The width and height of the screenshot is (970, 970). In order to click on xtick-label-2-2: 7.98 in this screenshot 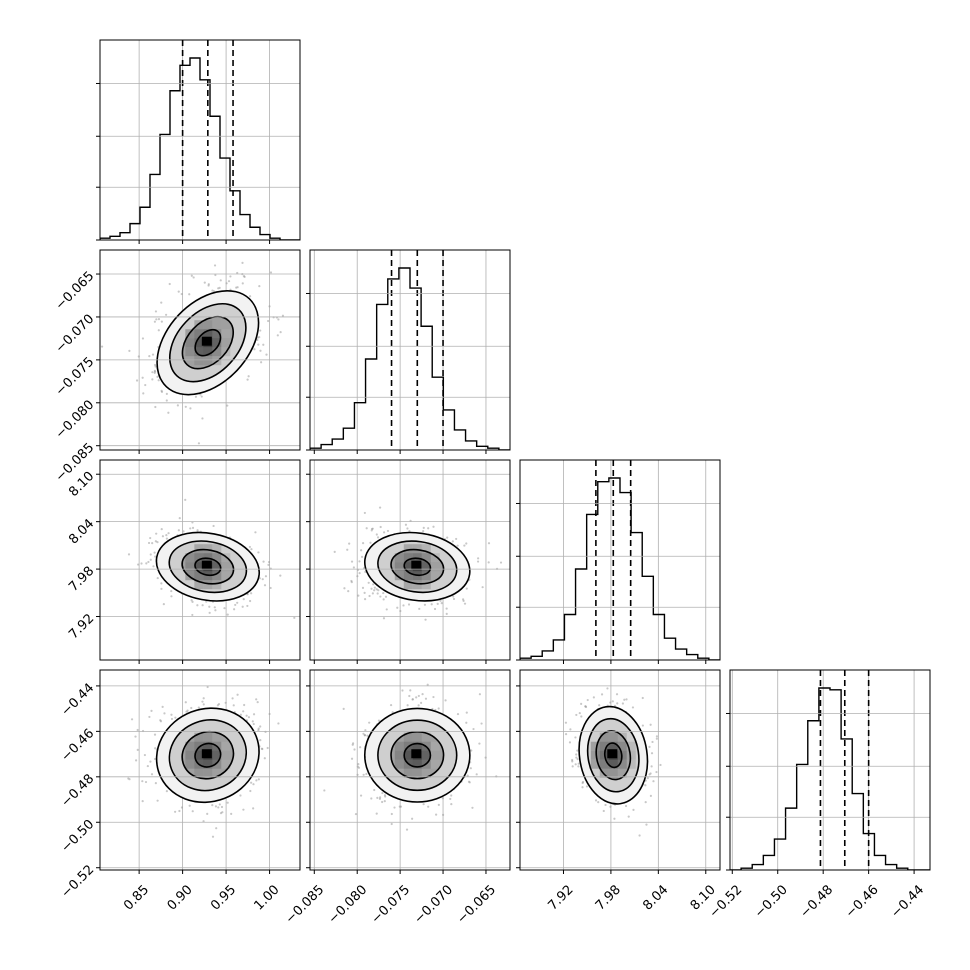, I will do `click(608, 897)`.